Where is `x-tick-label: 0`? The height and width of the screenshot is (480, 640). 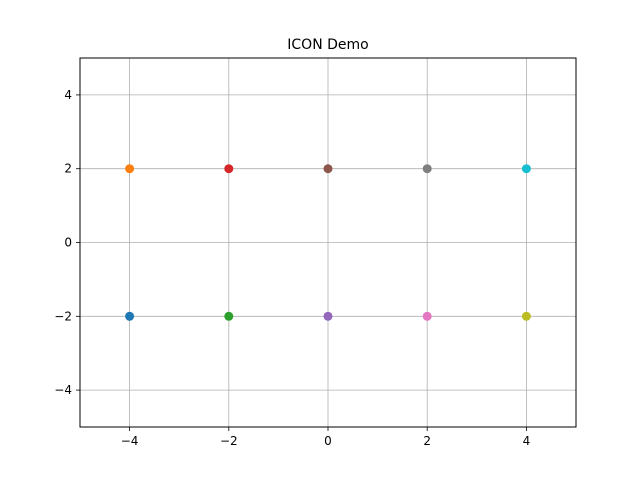
x-tick-label: 0 is located at coordinates (328, 441).